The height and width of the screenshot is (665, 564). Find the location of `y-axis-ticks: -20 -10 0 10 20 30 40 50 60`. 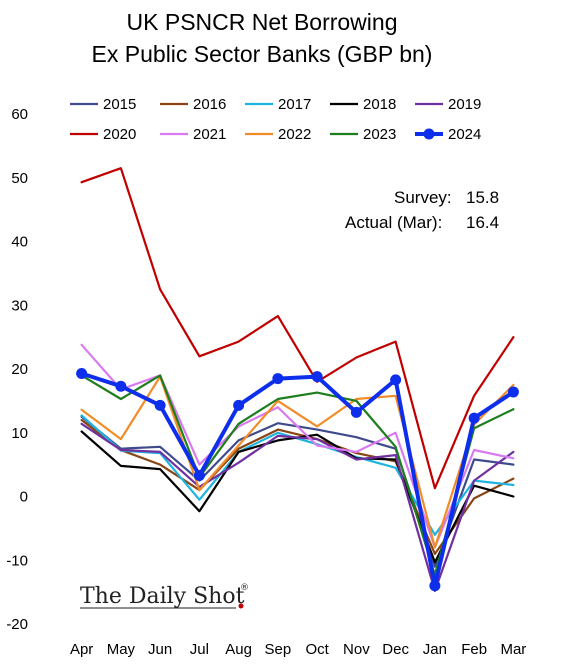

y-axis-ticks: -20 -10 0 10 20 30 40 50 60 is located at coordinates (17, 369).